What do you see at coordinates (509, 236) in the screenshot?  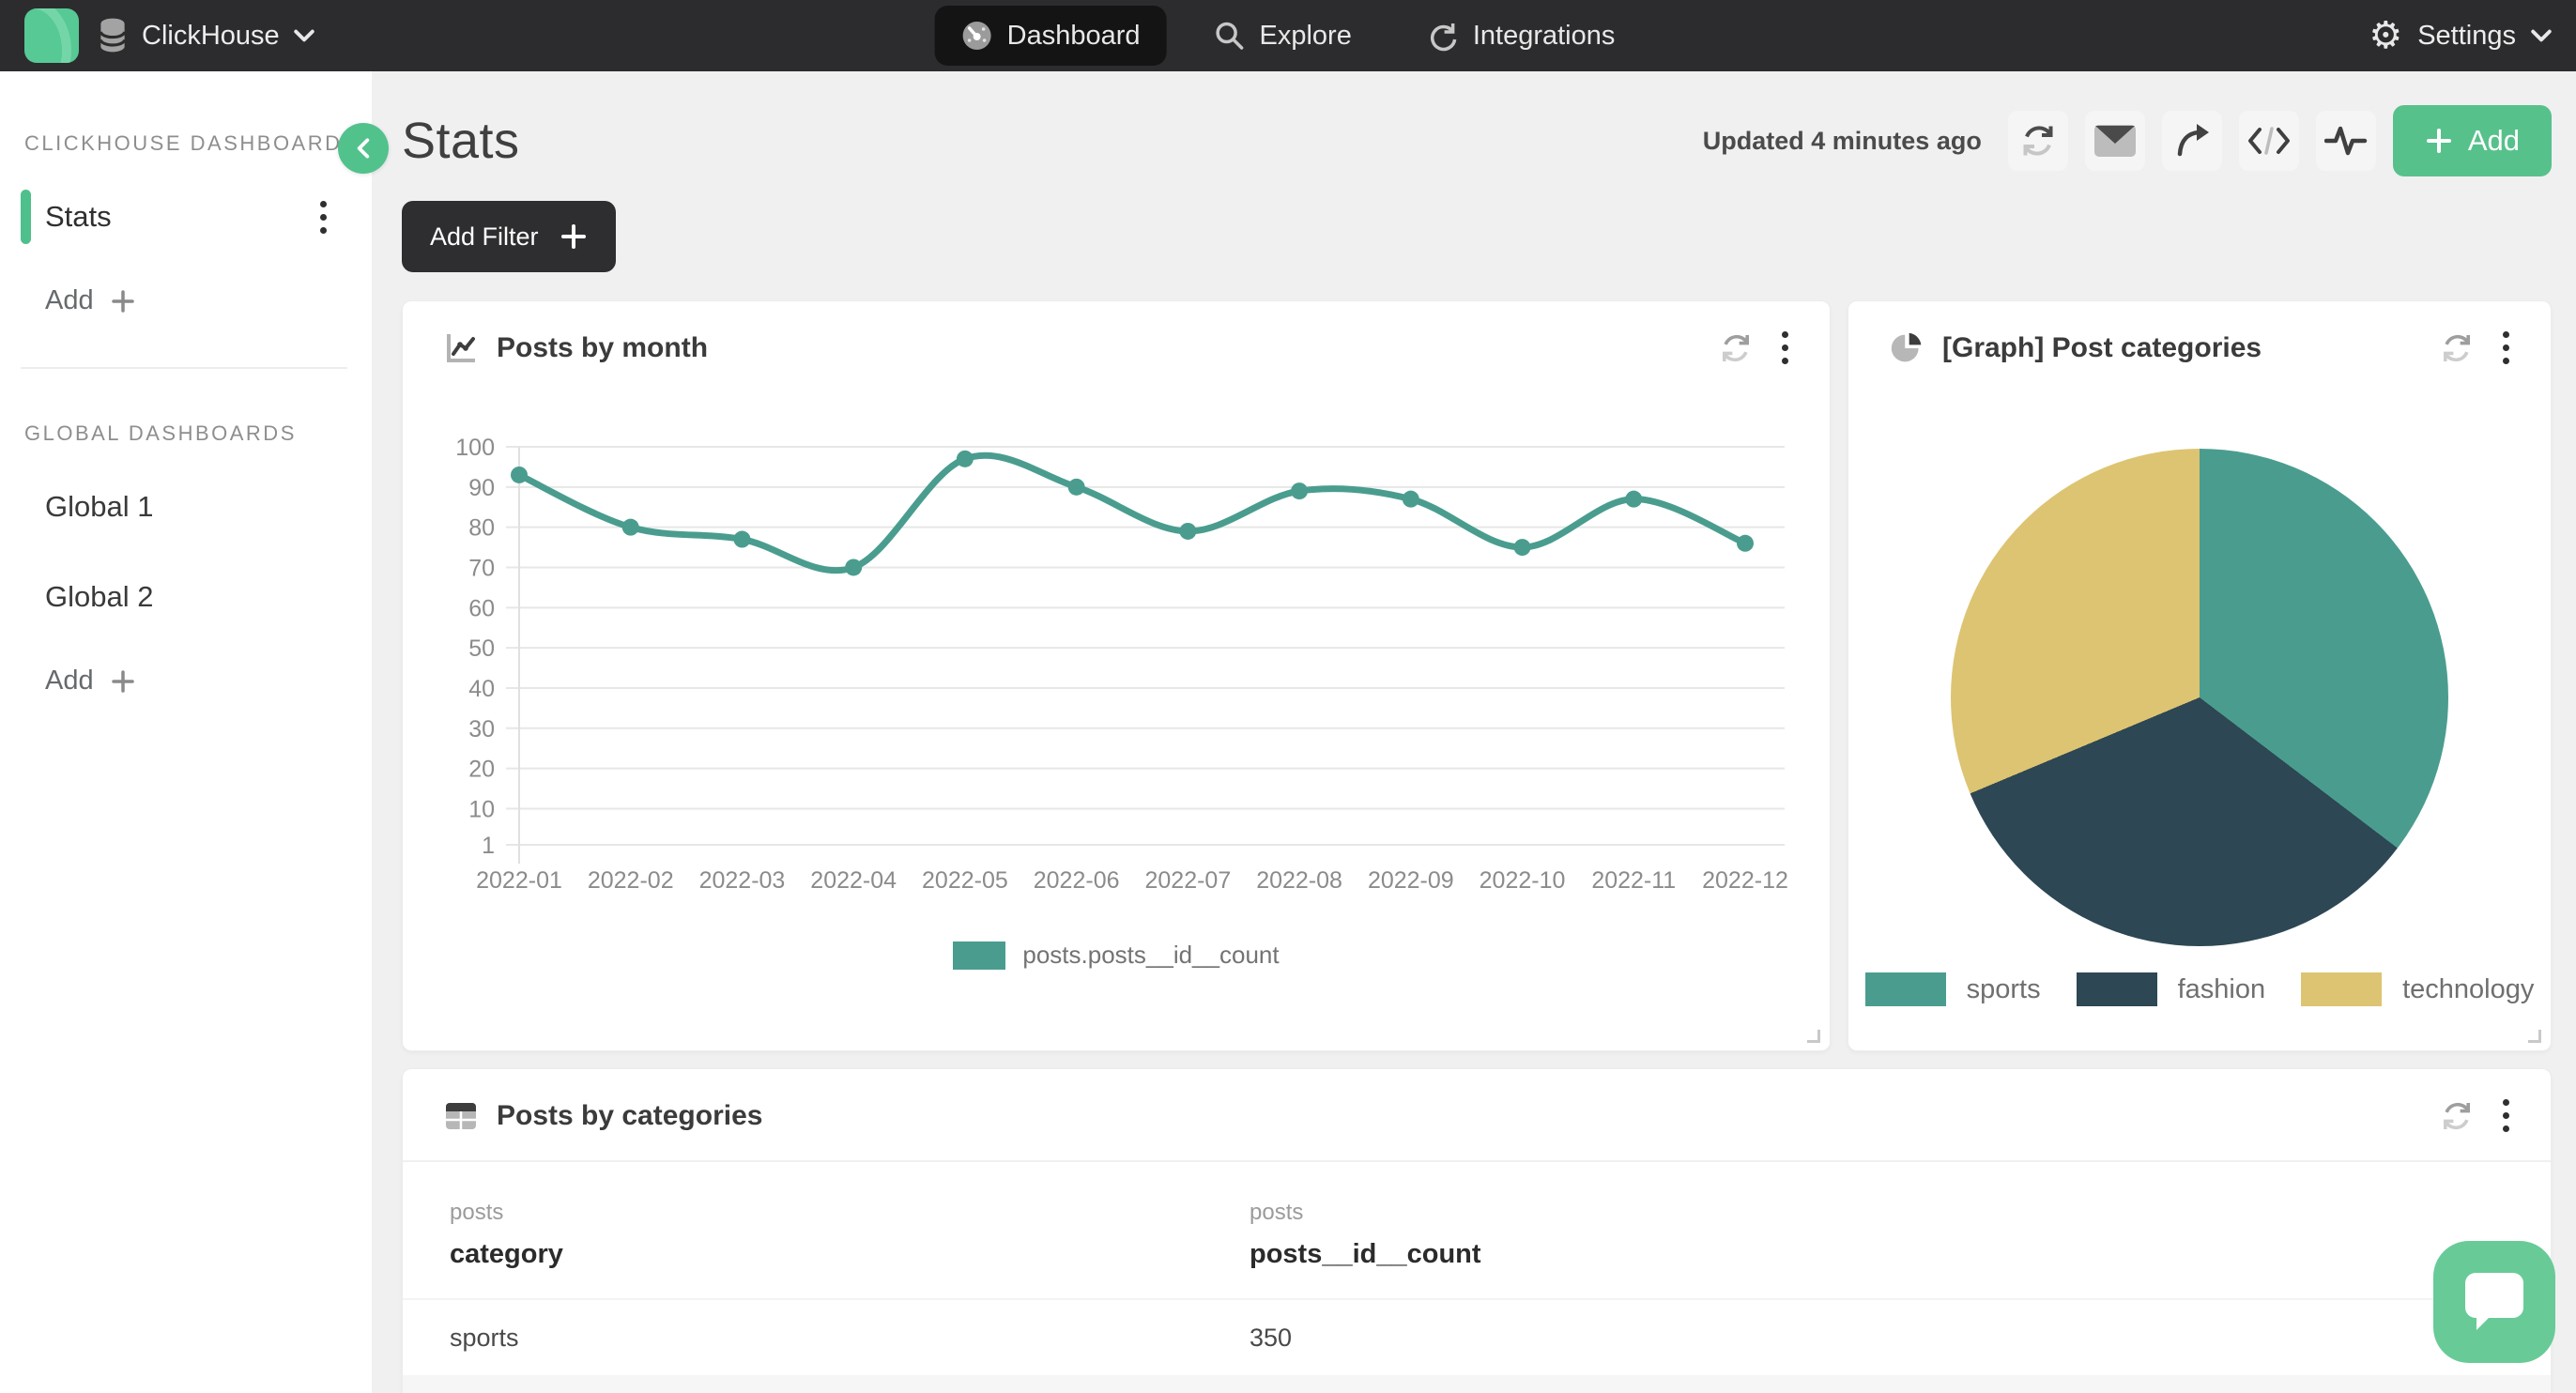 I see `add-filter-button: Add Filter` at bounding box center [509, 236].